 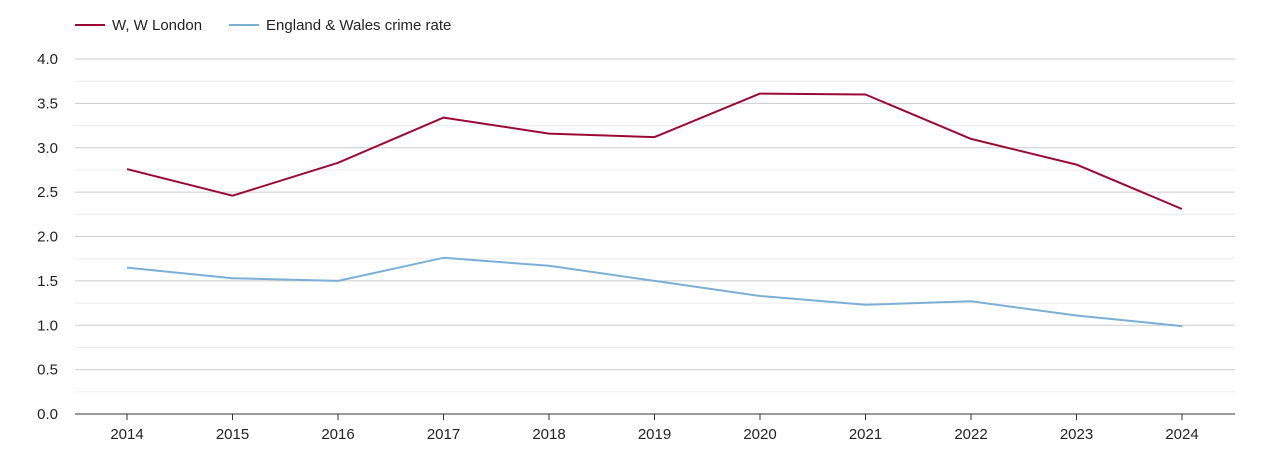 I want to click on x-tick-label: 2019, so click(x=654, y=434).